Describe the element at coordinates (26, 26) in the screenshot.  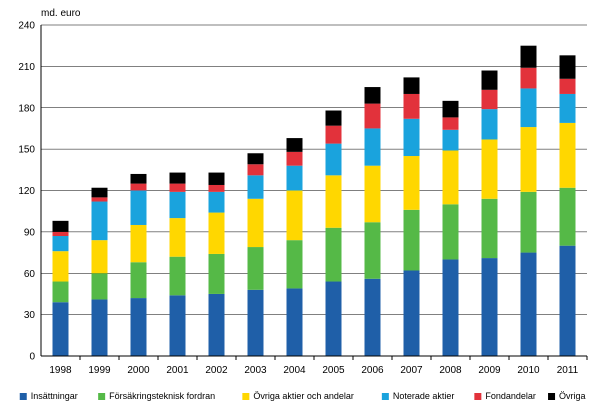
I see `y-tick-label: 240` at that location.